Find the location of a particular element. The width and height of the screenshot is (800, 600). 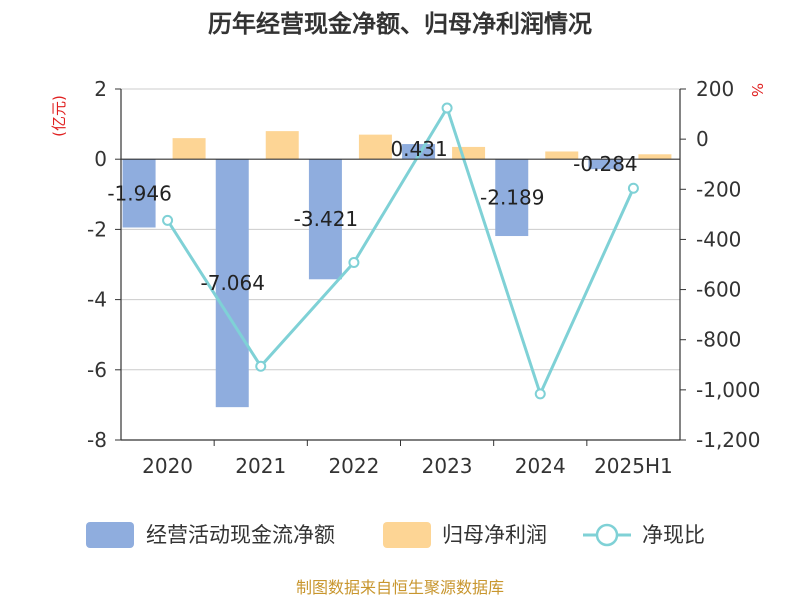

right-tick-label: 200 is located at coordinates (715, 89).